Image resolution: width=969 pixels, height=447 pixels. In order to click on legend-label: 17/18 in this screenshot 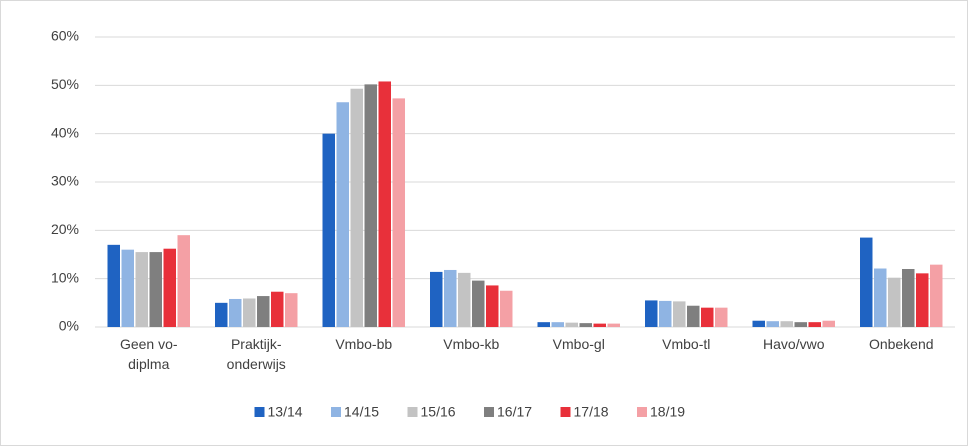, I will do `click(591, 412)`.